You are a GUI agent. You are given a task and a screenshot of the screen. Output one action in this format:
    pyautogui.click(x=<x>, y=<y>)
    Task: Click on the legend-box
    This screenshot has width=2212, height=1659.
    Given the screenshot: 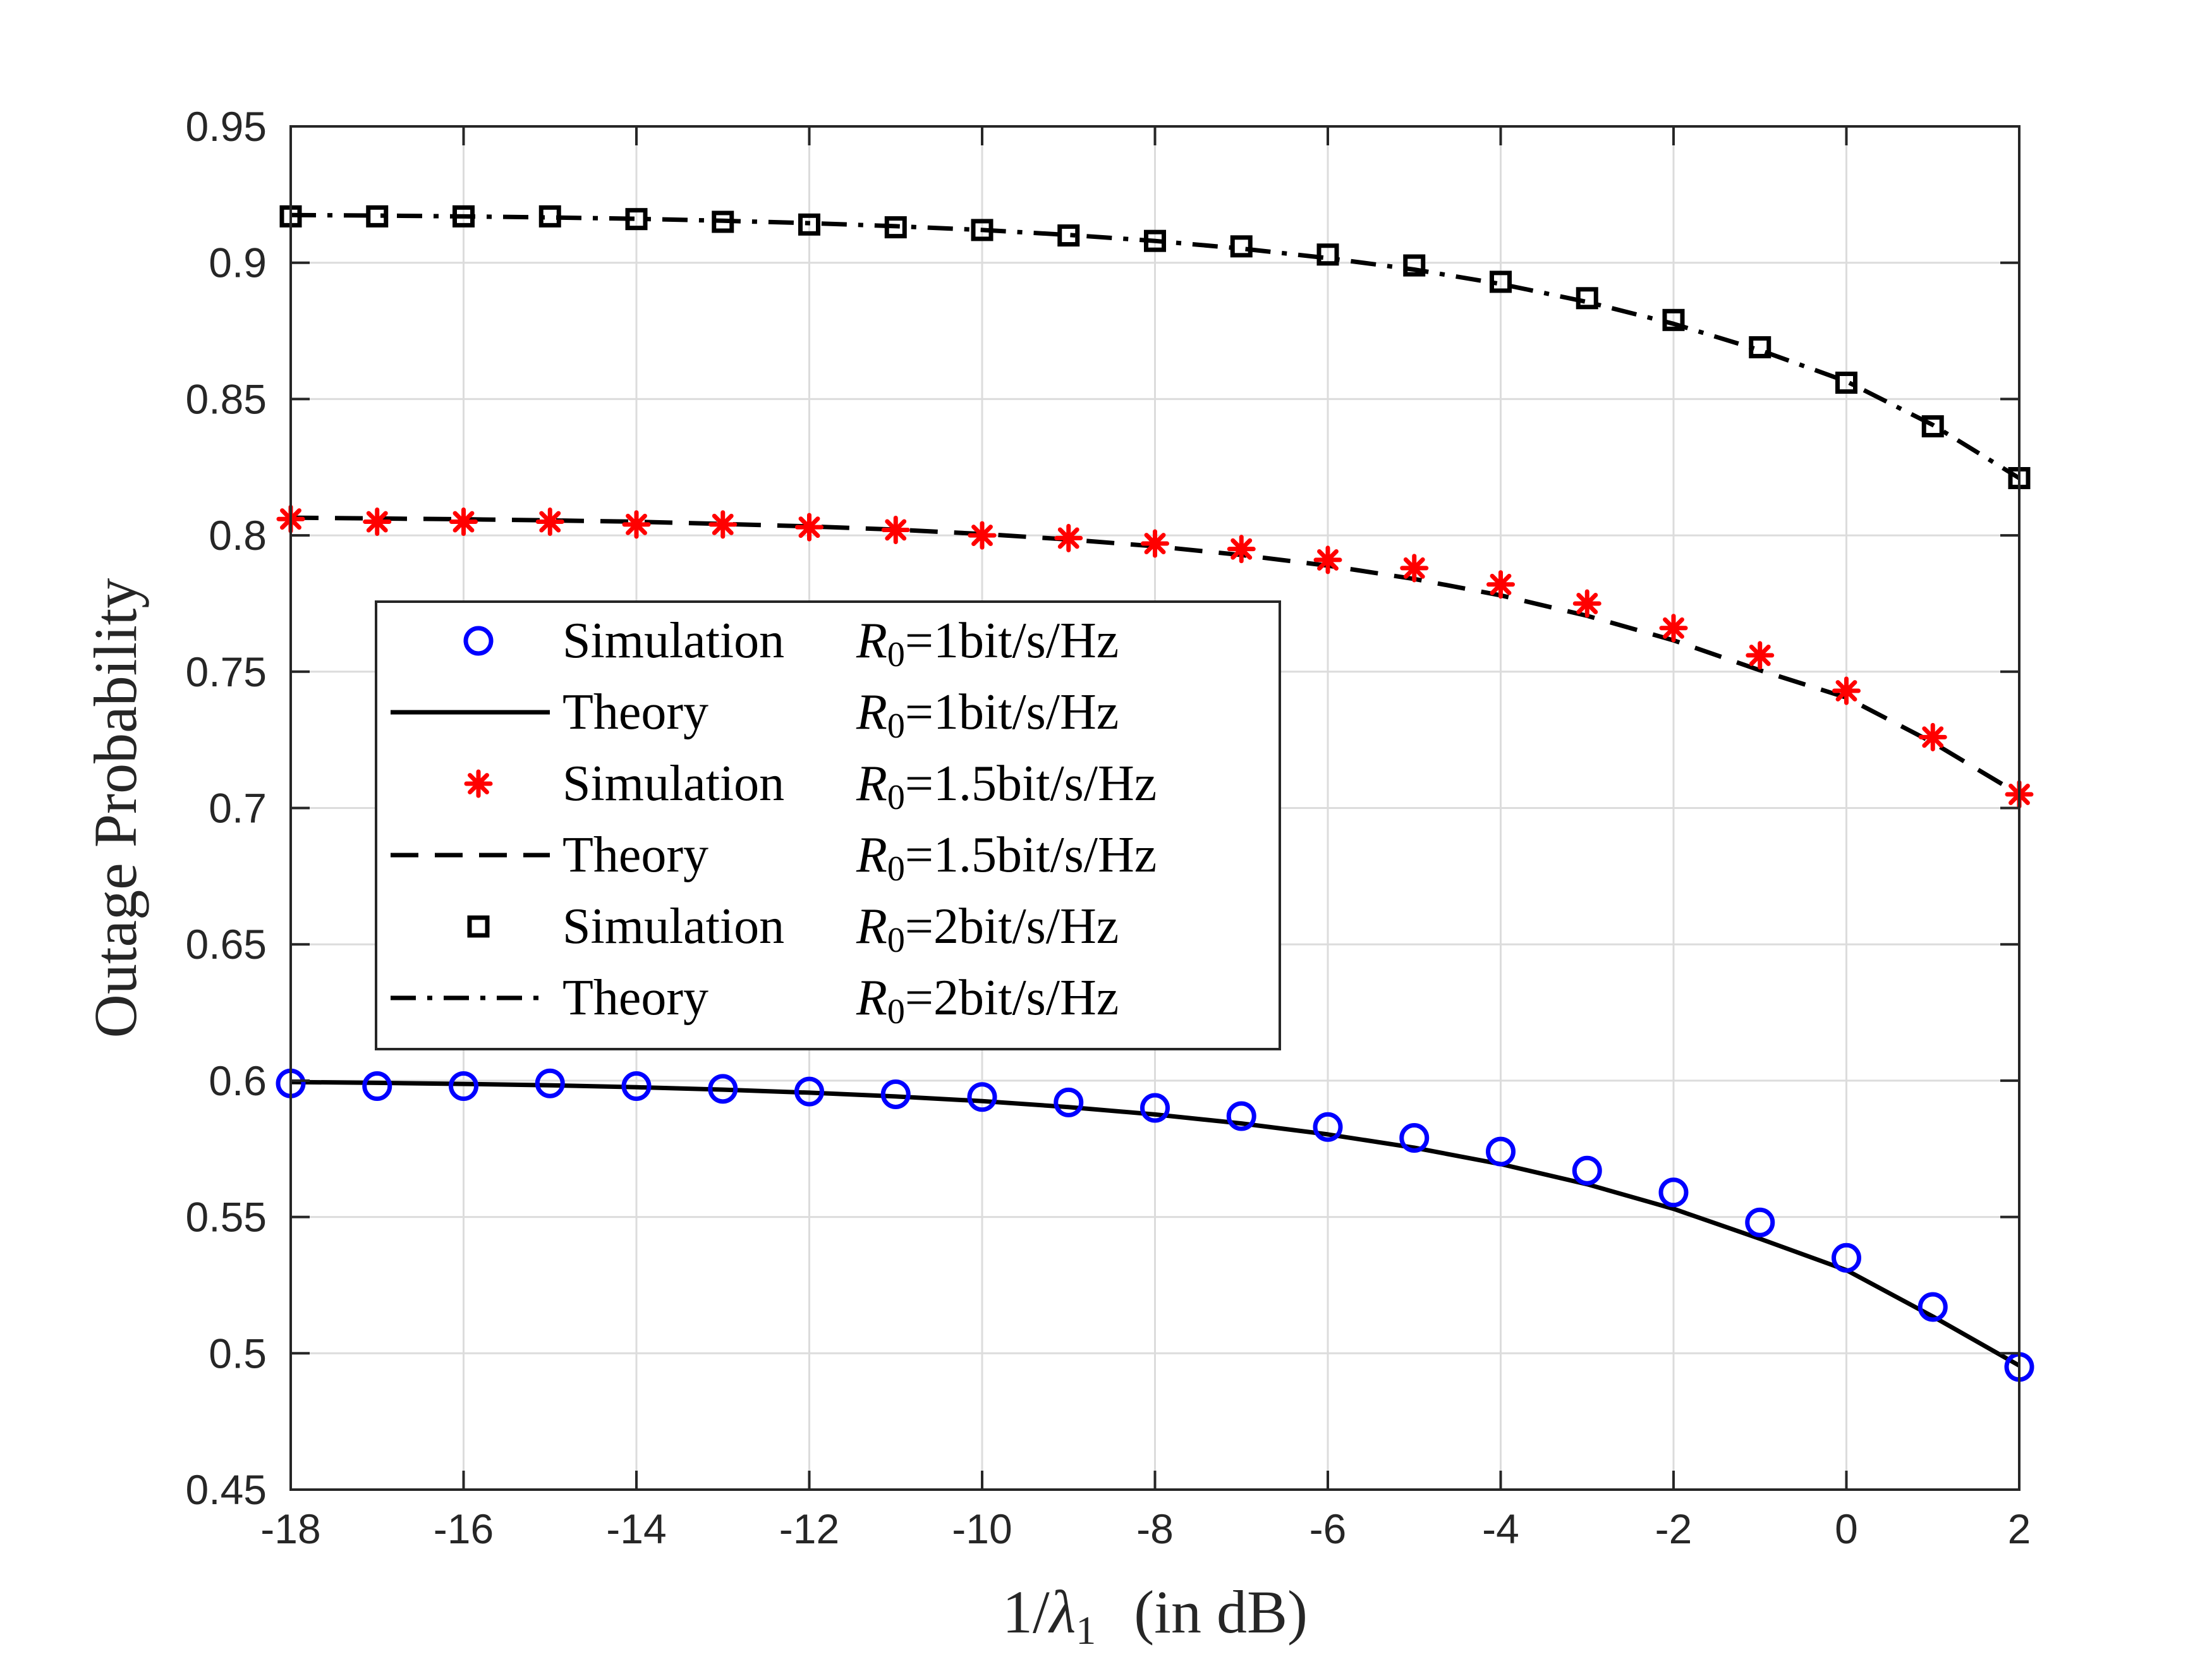 What is the action you would take?
    pyautogui.click(x=828, y=825)
    